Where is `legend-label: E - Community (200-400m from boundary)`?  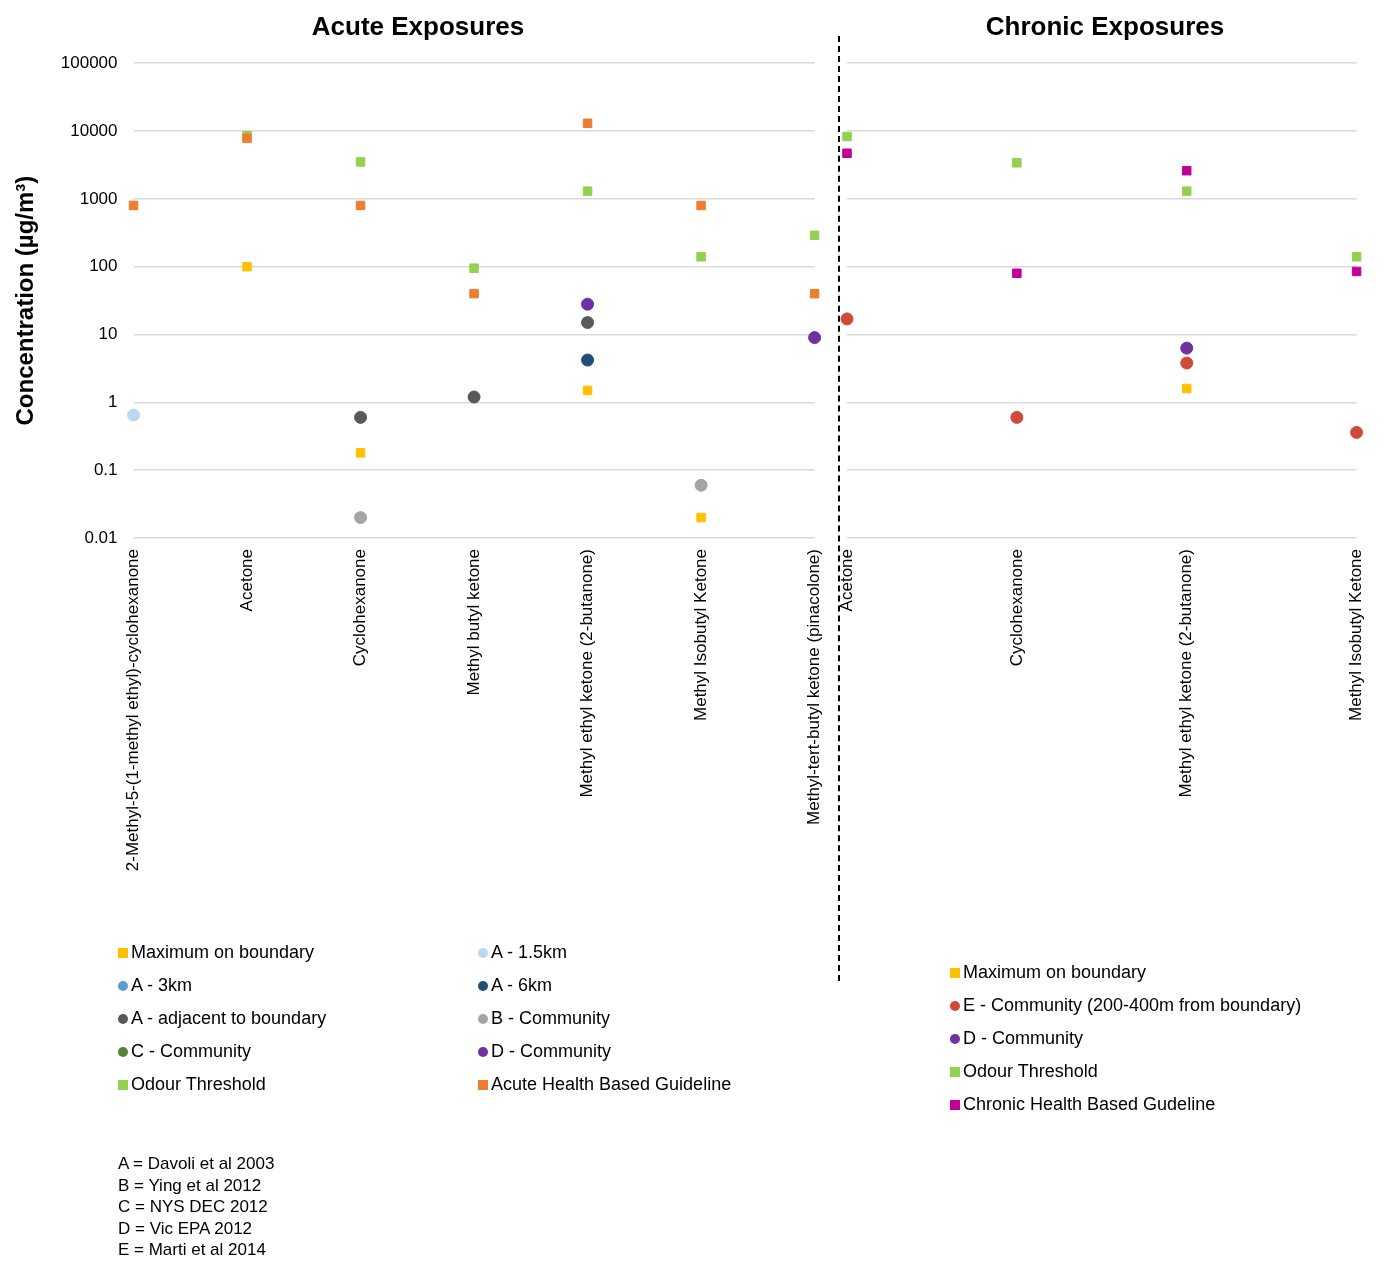
legend-label: E - Community (200-400m from boundary) is located at coordinates (1132, 1005).